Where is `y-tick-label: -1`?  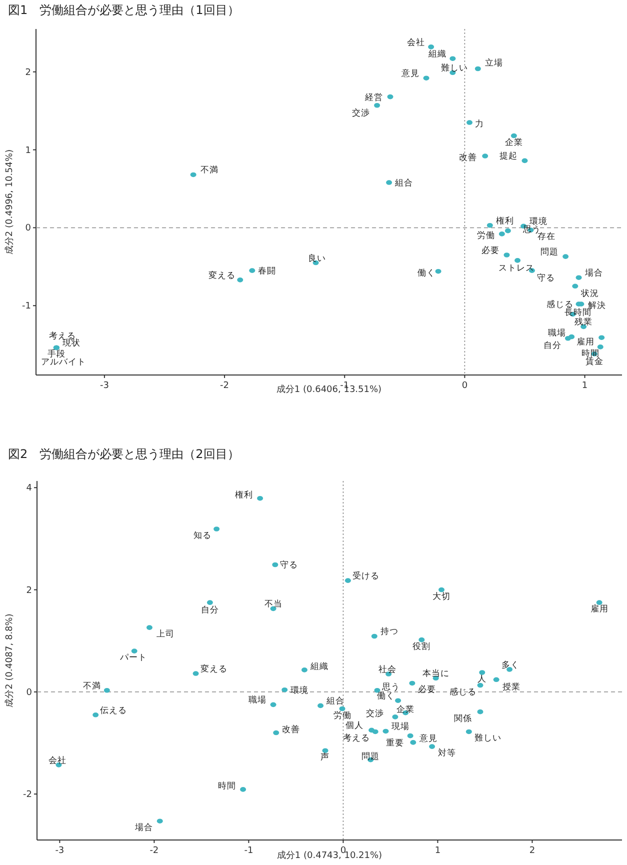 y-tick-label: -1 is located at coordinates (26, 307).